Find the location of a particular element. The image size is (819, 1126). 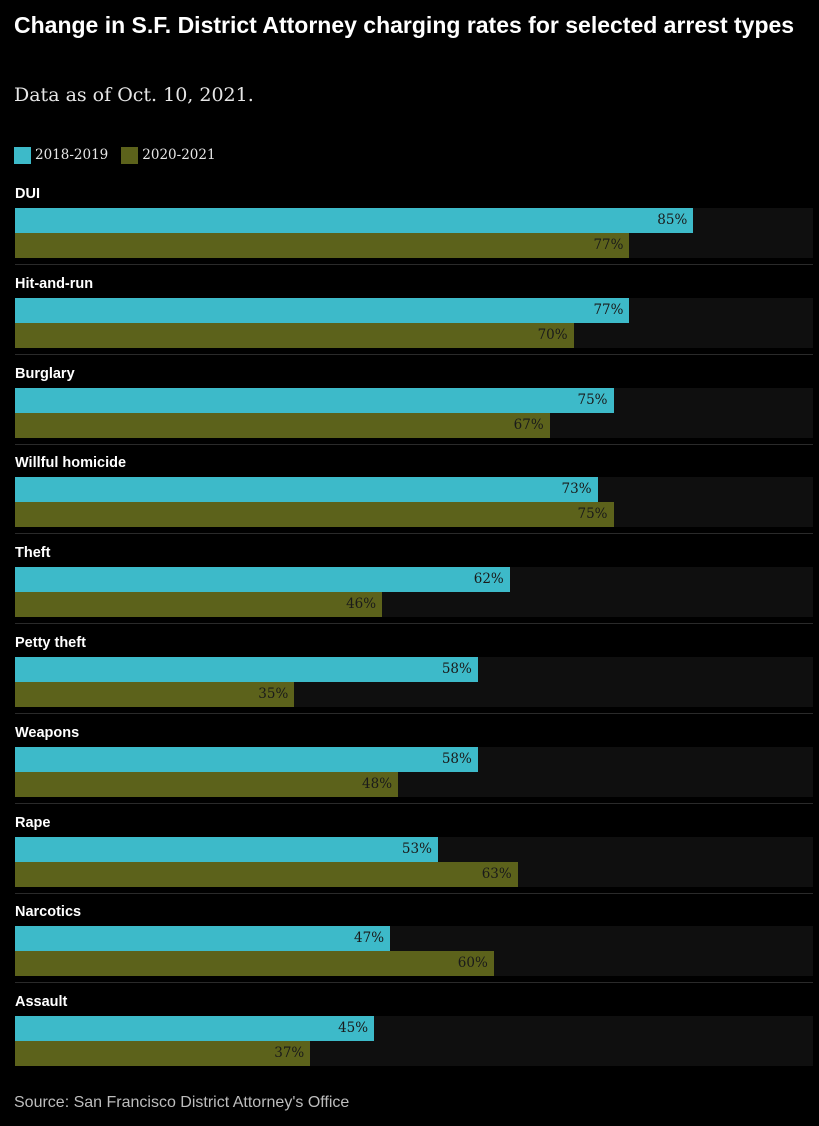

bar-value-label: 53% is located at coordinates (416, 848).